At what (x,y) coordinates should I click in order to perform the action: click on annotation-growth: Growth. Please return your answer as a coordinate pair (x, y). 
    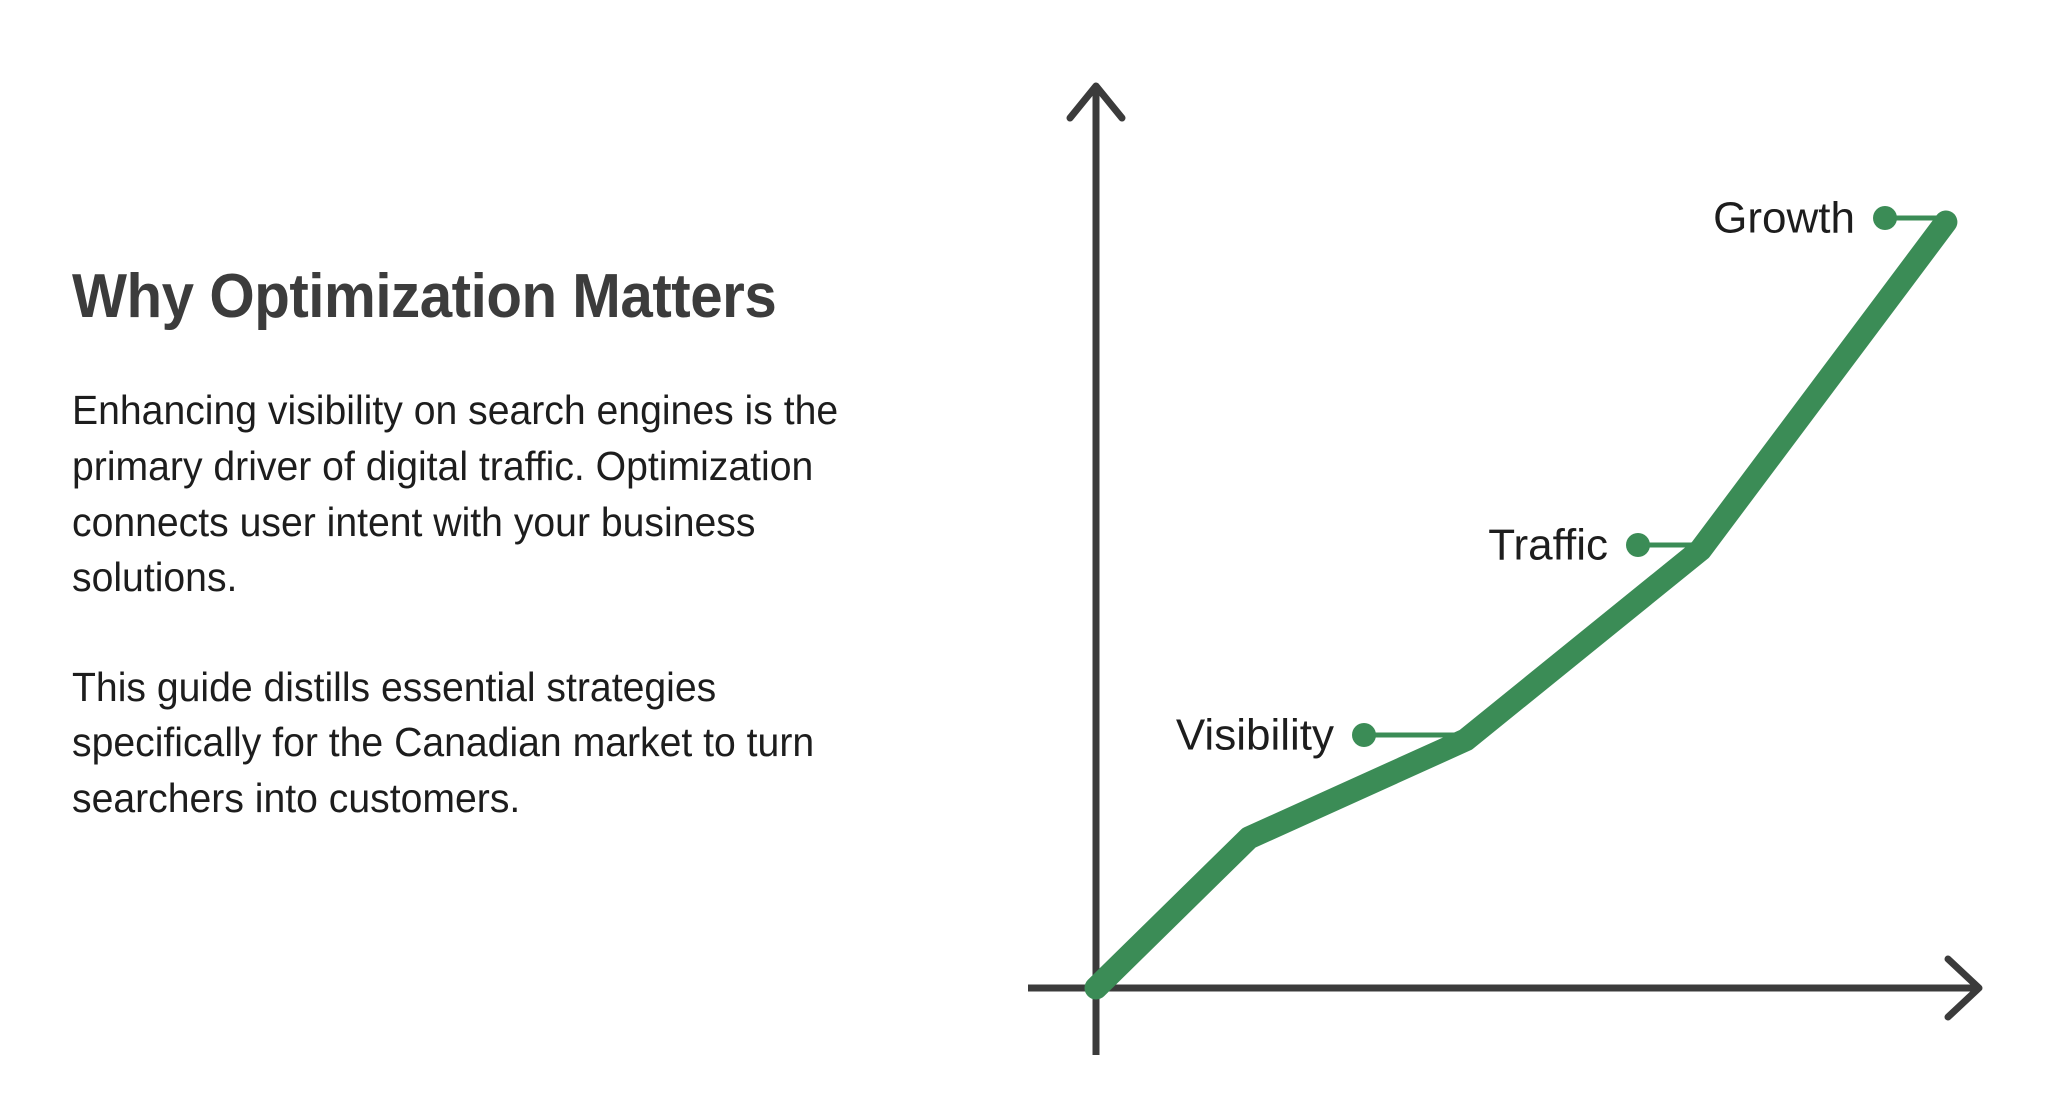
    Looking at the image, I should click on (1831, 218).